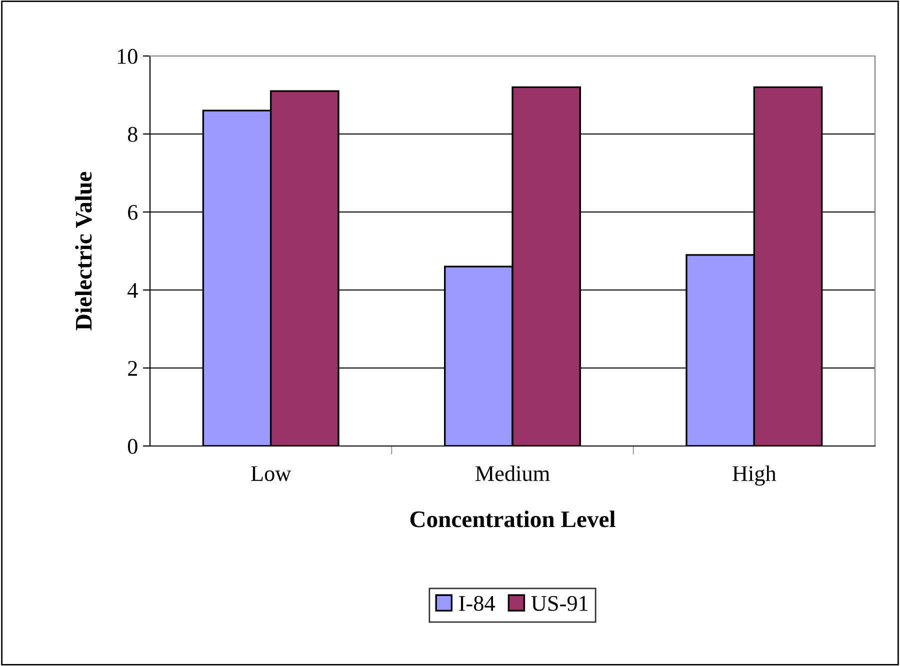 The height and width of the screenshot is (666, 900). Describe the element at coordinates (133, 446) in the screenshot. I see `y-tick-label: 0` at that location.